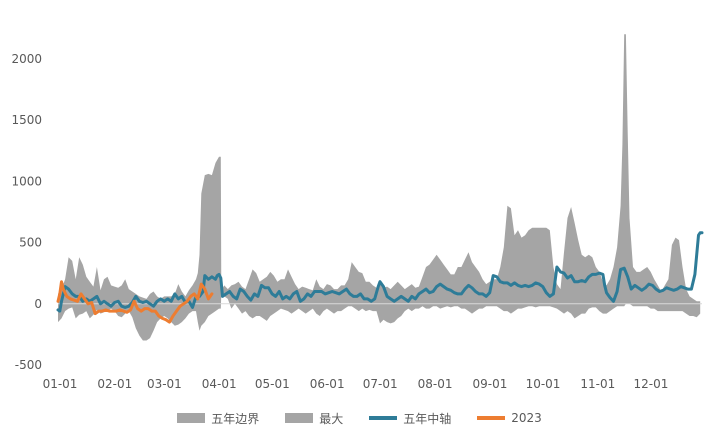 Image resolution: width=719 pixels, height=442 pixels. I want to click on x-tick-label: 01-01, so click(60, 384).